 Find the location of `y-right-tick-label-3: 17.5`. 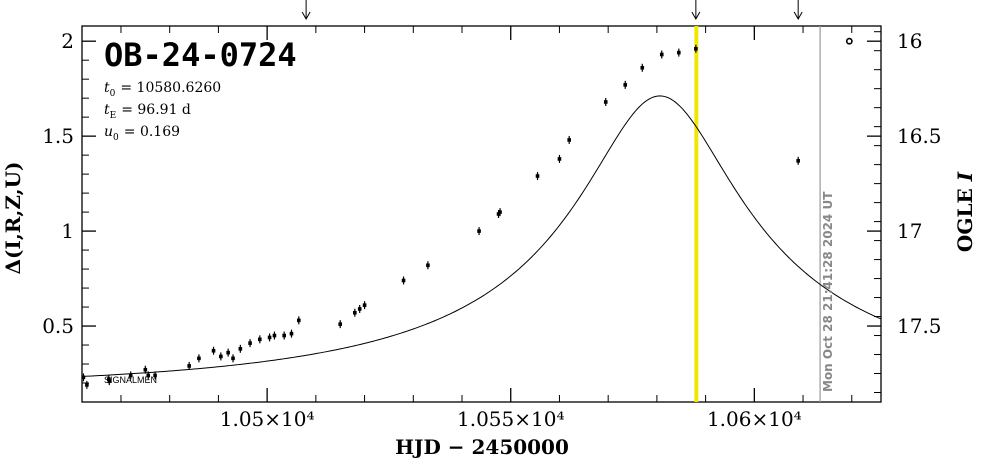

y-right-tick-label-3: 17.5 is located at coordinates (919, 326).